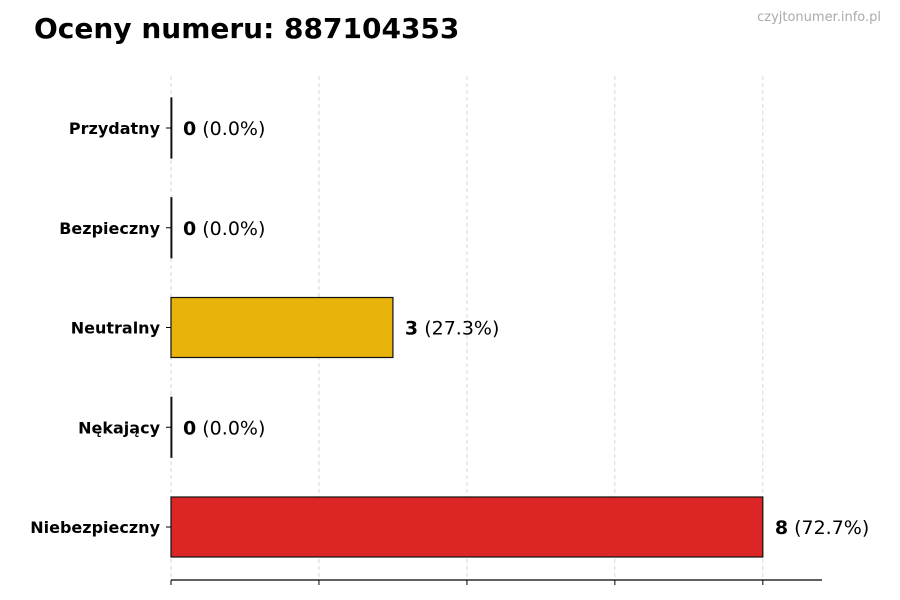  Describe the element at coordinates (247, 28) in the screenshot. I see `chart-title: Oceny numeru: 887104353` at that location.